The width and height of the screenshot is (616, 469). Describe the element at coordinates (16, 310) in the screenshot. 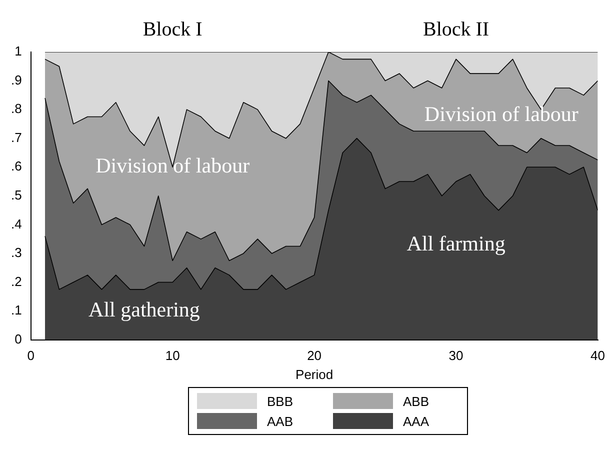

I see `y-tick-label: .1` at that location.